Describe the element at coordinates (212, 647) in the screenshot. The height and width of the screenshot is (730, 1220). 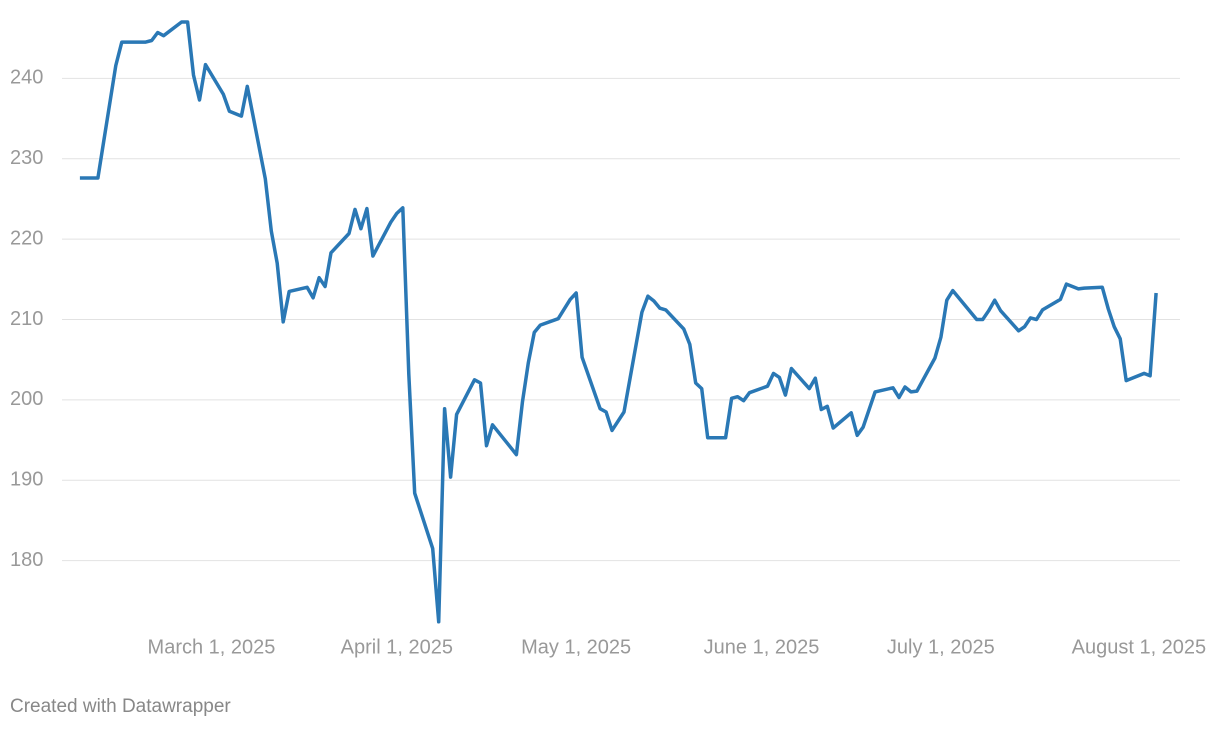
I see `x-tick-label: March 1, 2025` at that location.